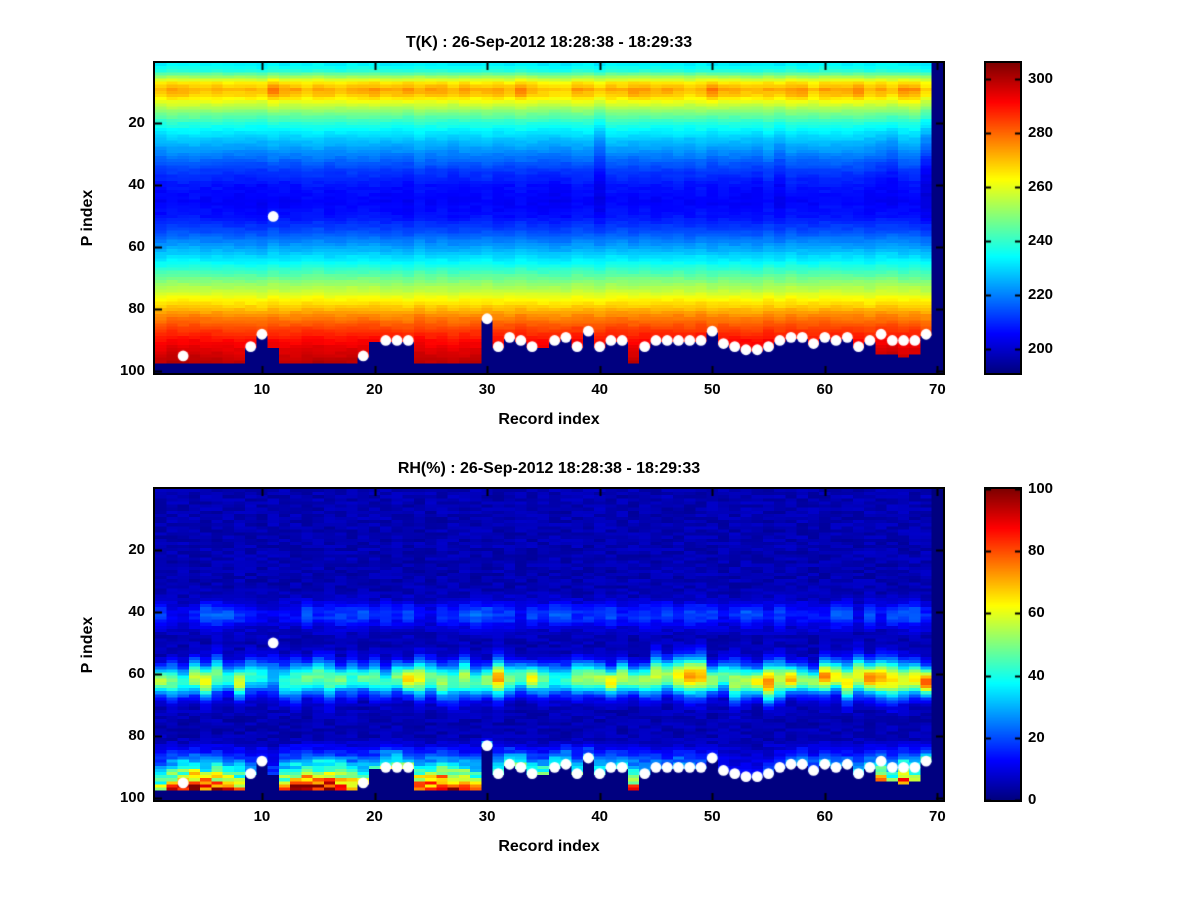 The image size is (1200, 900). Describe the element at coordinates (1036, 737) in the screenshot. I see `colorbar-tick-label: 20` at that location.